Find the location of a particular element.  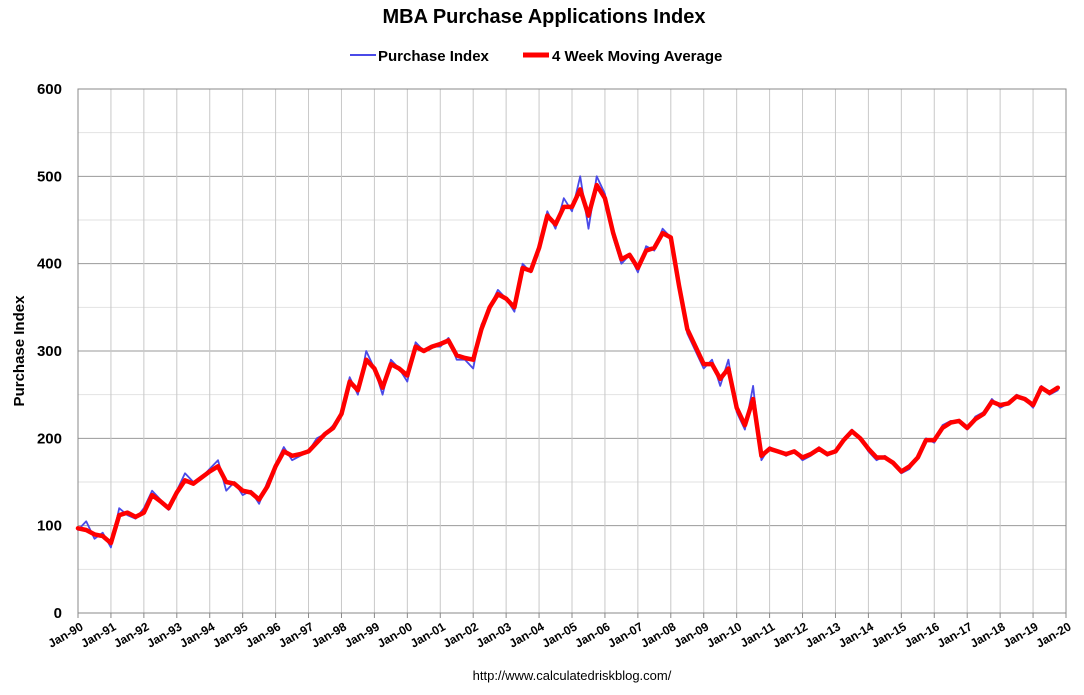

y-tick-label: 200 is located at coordinates (49, 438).